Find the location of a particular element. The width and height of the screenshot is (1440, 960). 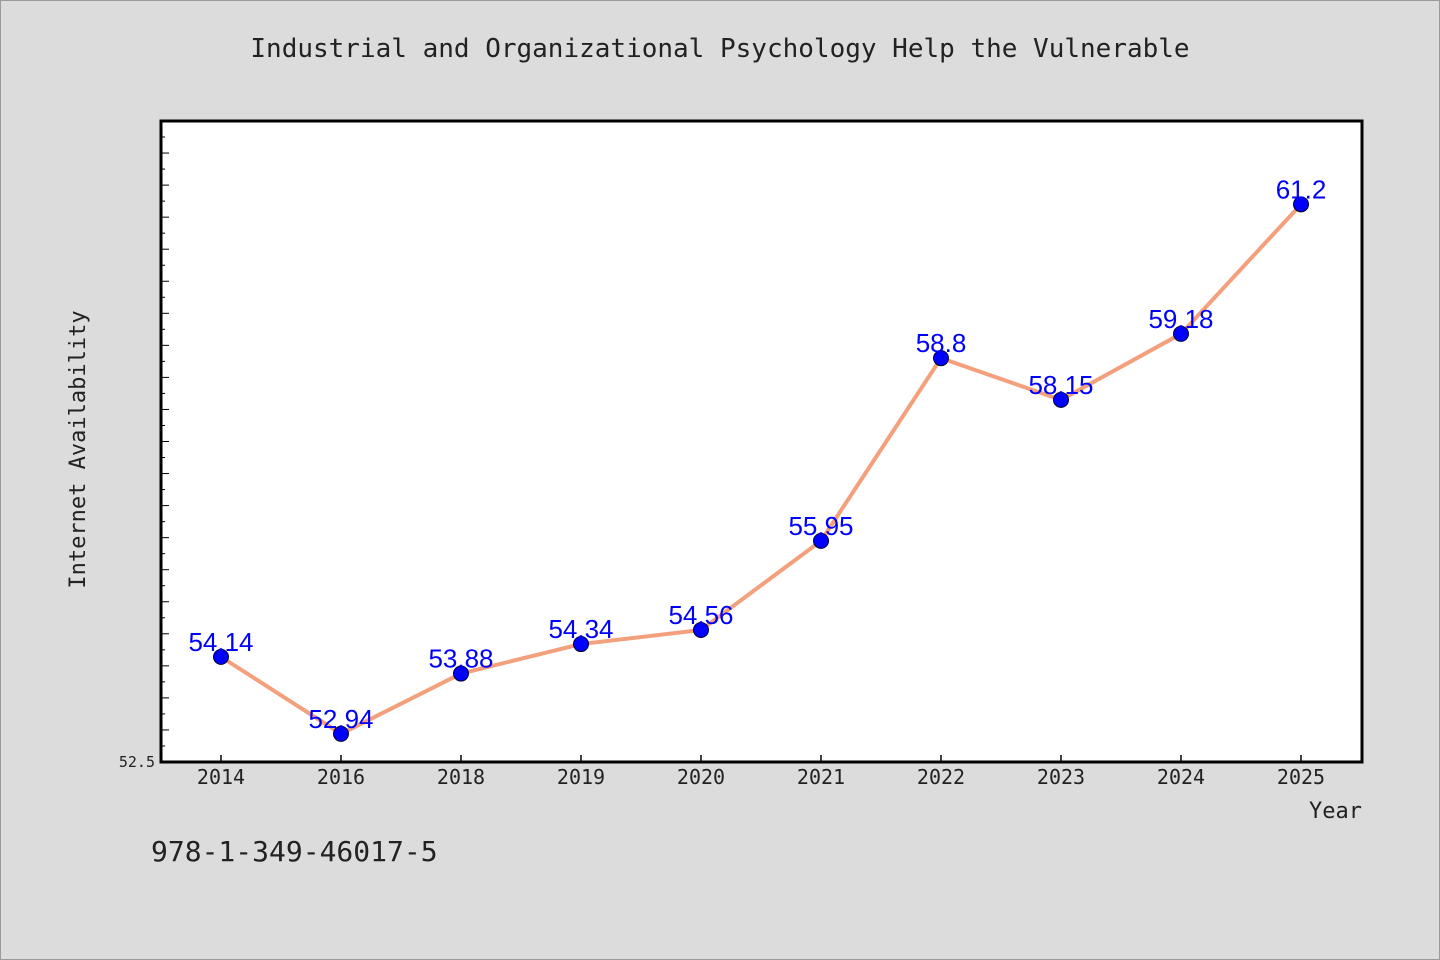

x-tick-label: 2024 is located at coordinates (1181, 777).